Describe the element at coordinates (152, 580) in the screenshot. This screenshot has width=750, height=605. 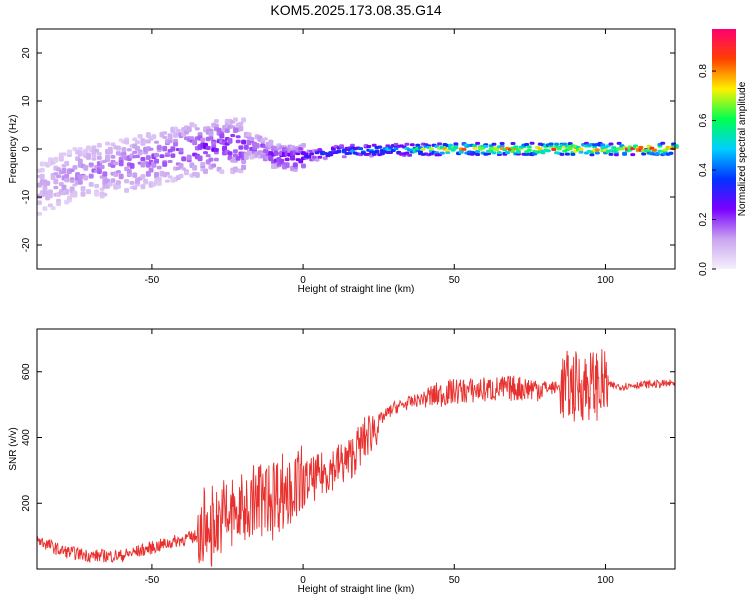
I see `snr-xtick-label: -50` at that location.